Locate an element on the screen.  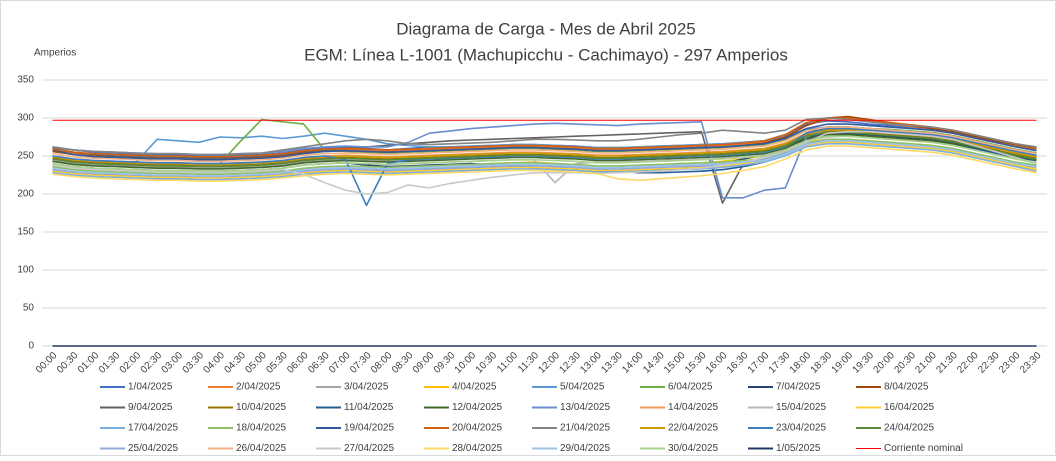
legend-label: 29/04/2025 is located at coordinates (585, 448).